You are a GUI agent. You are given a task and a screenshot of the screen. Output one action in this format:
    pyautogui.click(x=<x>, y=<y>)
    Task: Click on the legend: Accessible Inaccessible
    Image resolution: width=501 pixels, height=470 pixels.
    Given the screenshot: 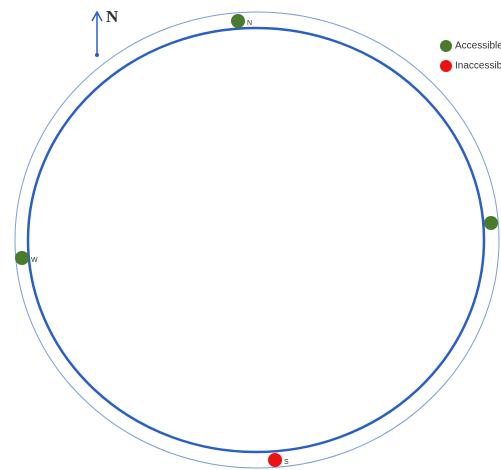 What is the action you would take?
    pyautogui.click(x=470, y=56)
    